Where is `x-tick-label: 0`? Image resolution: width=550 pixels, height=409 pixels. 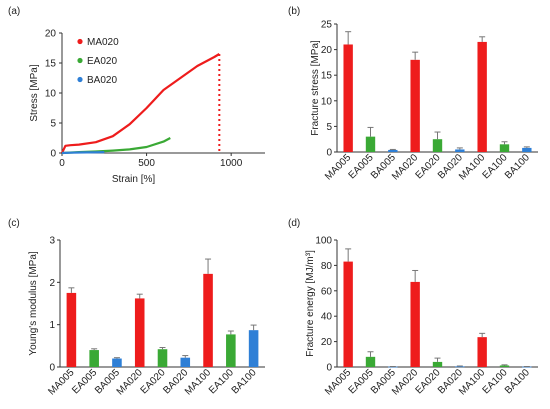
x-tick-label: 0 is located at coordinates (62, 163).